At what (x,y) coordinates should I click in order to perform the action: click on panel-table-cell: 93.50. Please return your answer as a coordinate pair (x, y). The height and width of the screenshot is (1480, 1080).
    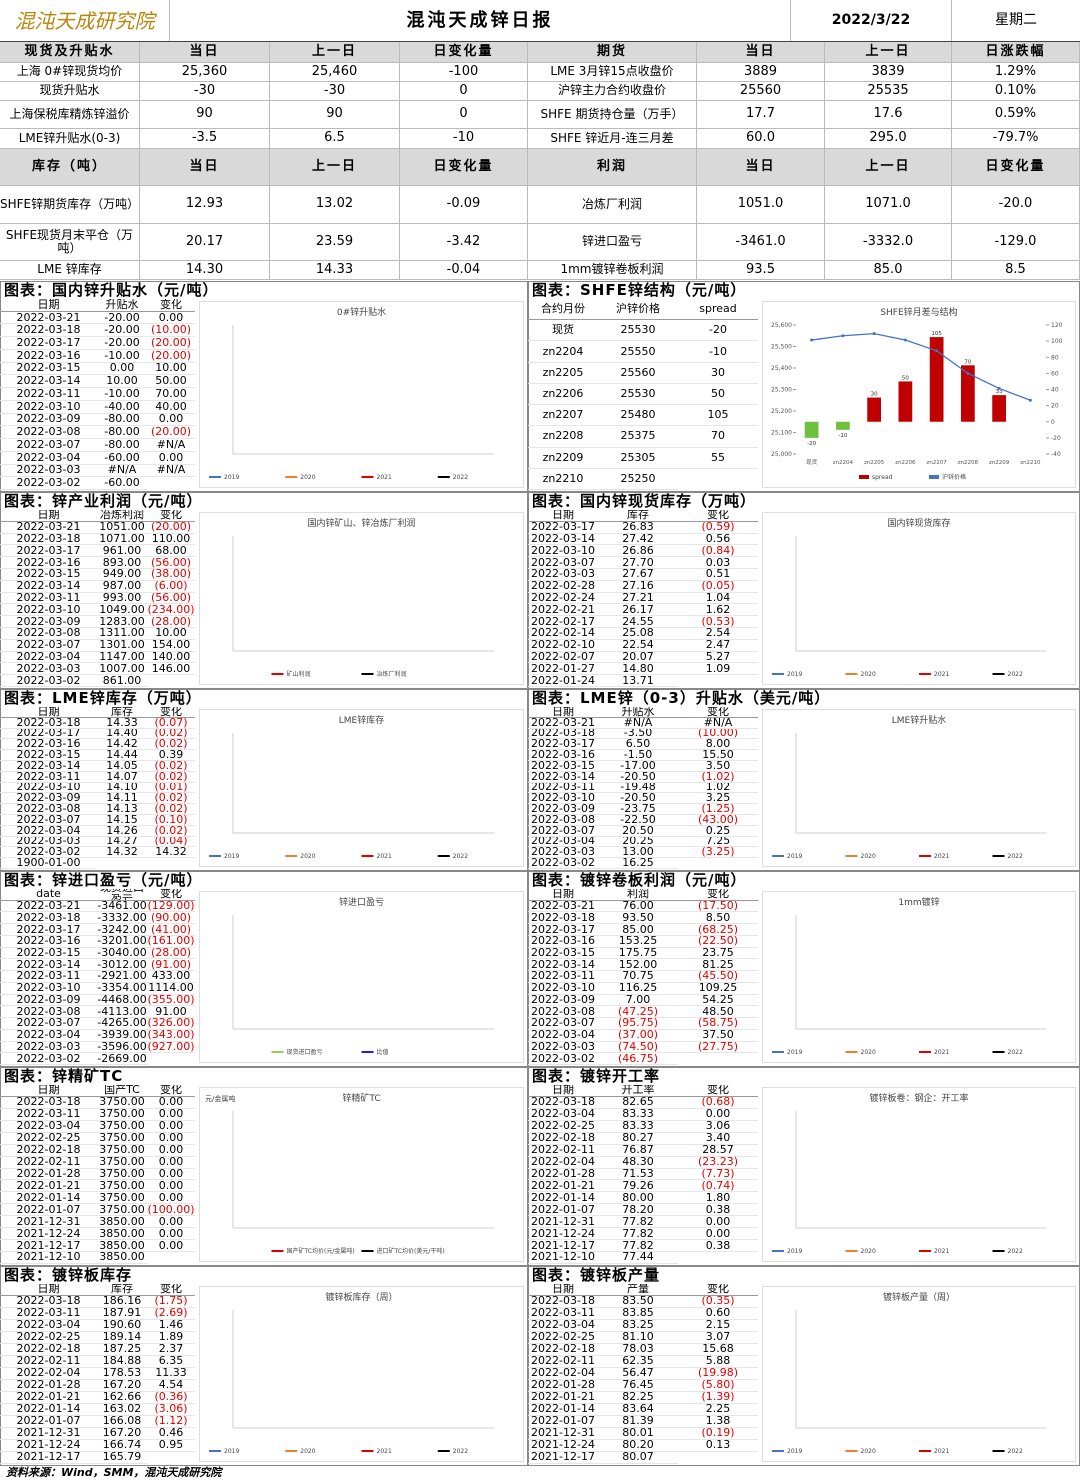
    Looking at the image, I should click on (638, 918).